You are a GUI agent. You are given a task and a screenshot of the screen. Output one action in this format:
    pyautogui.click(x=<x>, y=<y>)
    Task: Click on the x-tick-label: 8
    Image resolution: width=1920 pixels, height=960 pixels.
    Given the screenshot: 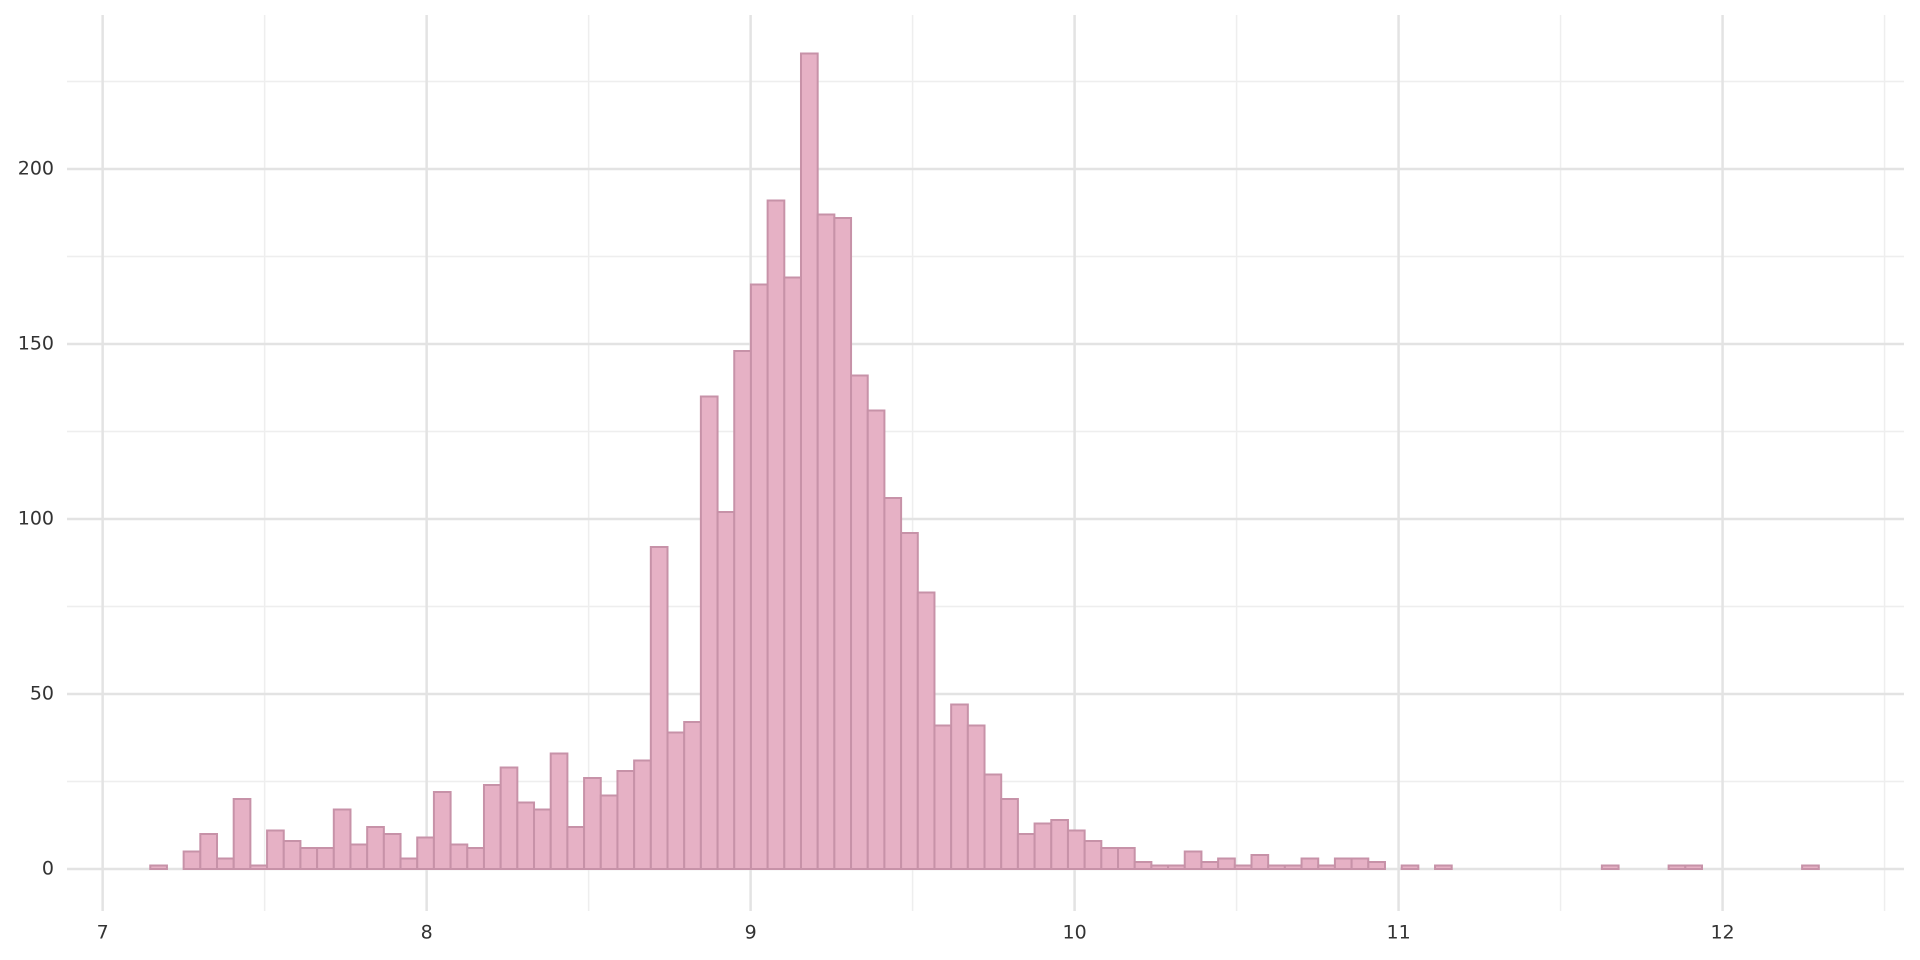 What is the action you would take?
    pyautogui.click(x=427, y=933)
    